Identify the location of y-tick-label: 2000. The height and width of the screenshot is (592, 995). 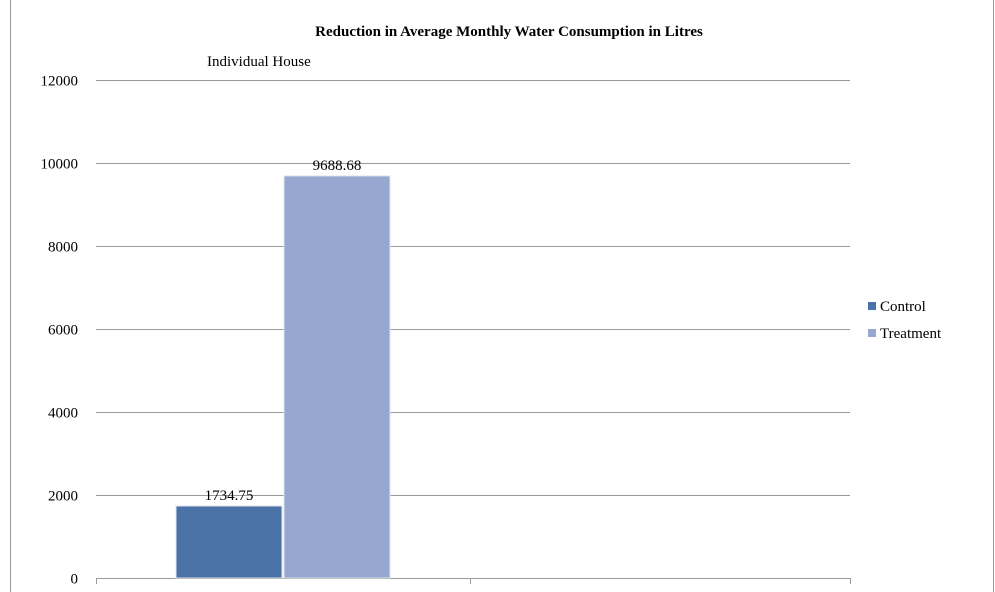
(63, 497).